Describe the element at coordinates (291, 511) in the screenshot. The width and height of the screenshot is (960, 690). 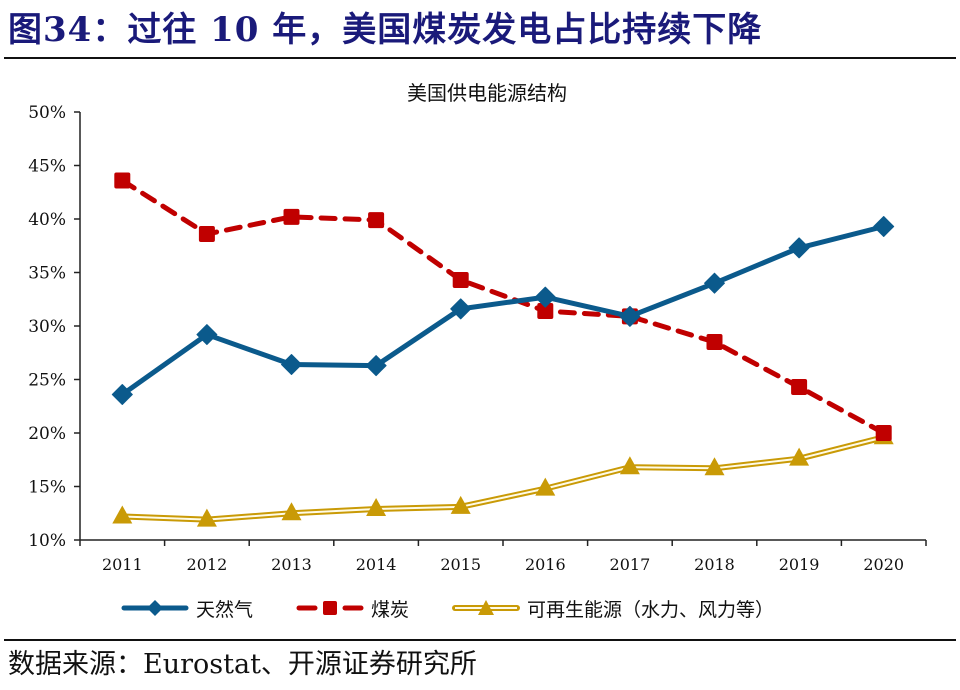
I see `data-point-renewables-2013` at that location.